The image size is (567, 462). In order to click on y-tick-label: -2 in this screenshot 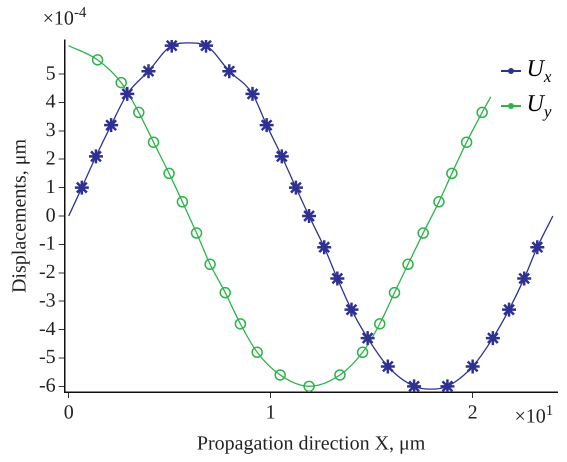, I will do `click(47, 272)`.